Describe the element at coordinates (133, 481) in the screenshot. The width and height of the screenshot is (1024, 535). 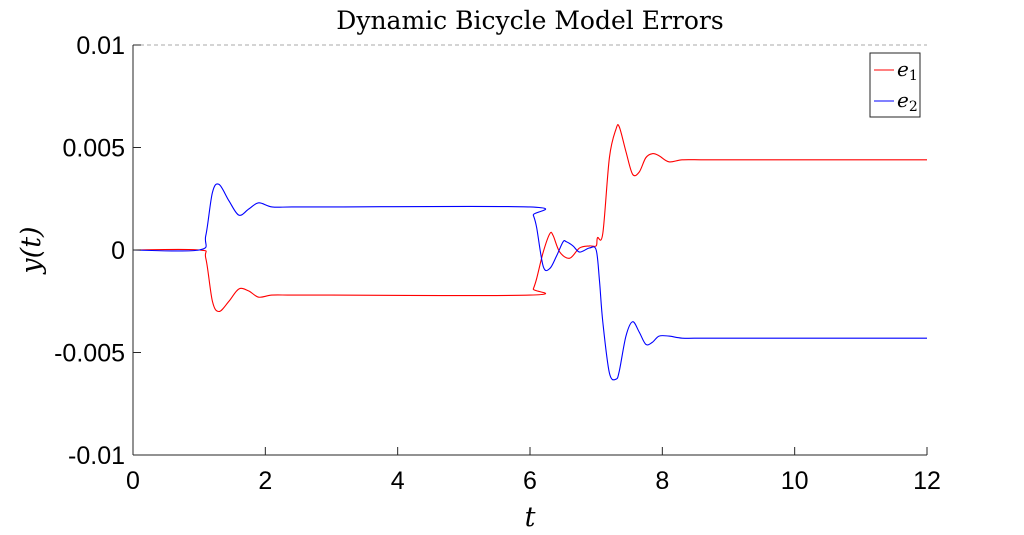
I see `x-tick-label: 0` at that location.